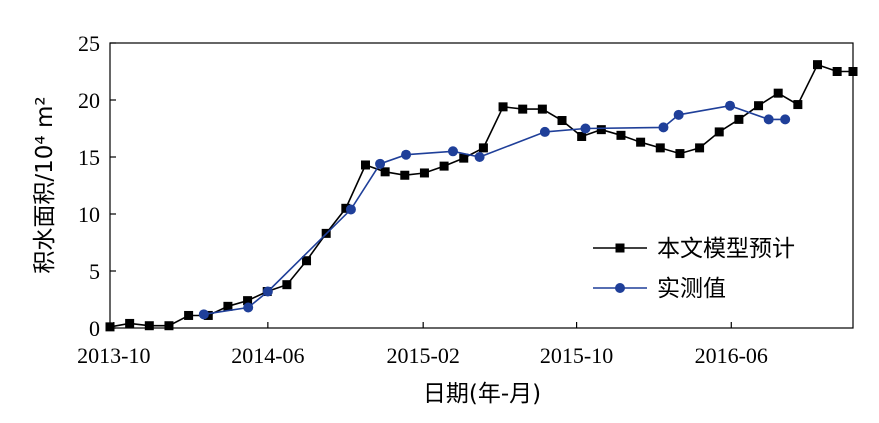 The image size is (879, 423). I want to click on y-tick-label: 5, so click(94, 271).